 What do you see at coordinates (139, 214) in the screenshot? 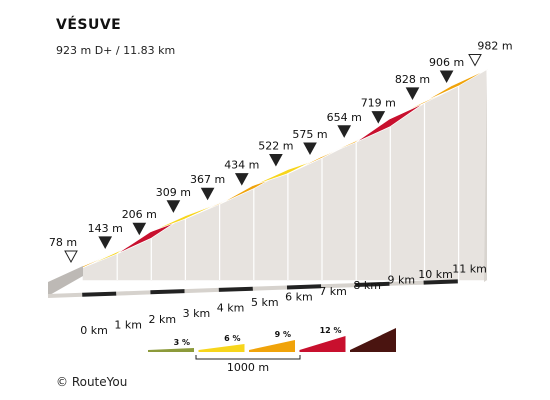
I see `elevation-label: 206 m` at bounding box center [139, 214].